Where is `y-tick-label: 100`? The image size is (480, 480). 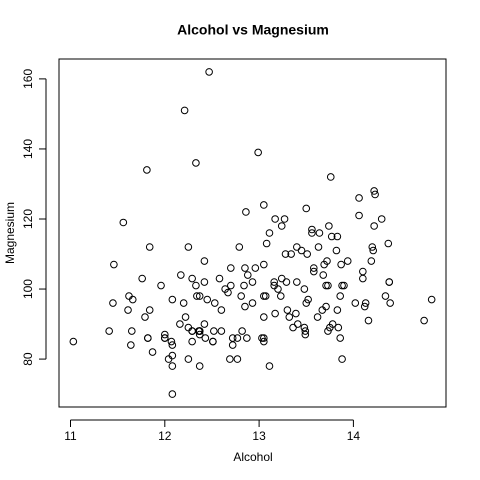 y-tick-label: 100 is located at coordinates (28, 289).